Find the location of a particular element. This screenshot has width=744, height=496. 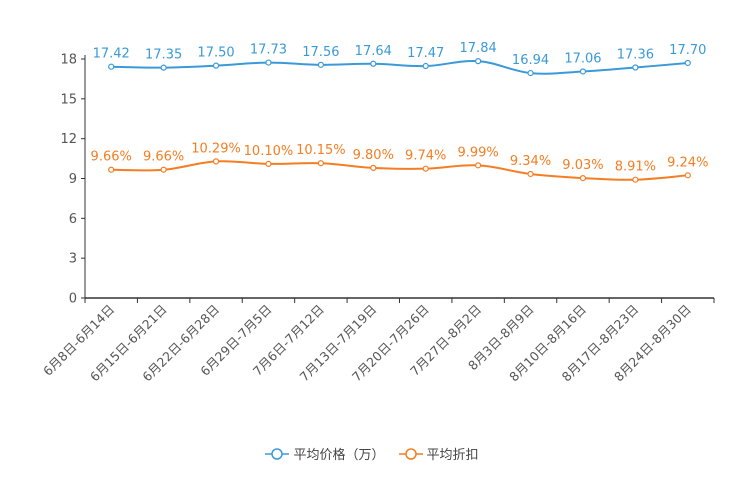

data-label: 9.74% is located at coordinates (425, 156).